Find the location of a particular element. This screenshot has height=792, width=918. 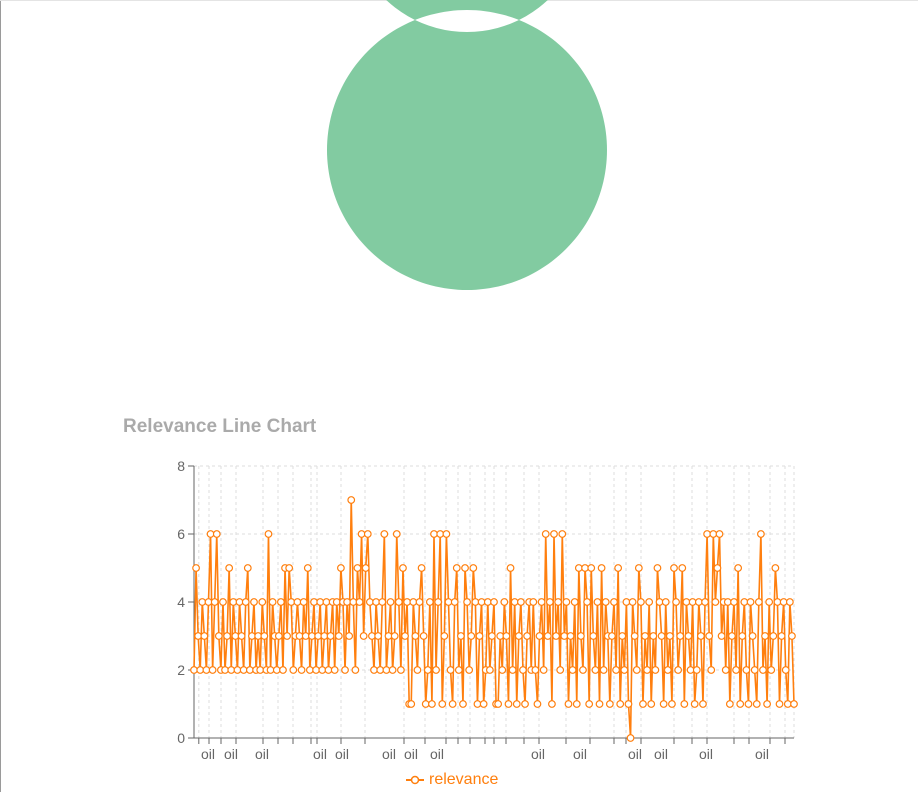

donut-slice is located at coordinates (467, 145).